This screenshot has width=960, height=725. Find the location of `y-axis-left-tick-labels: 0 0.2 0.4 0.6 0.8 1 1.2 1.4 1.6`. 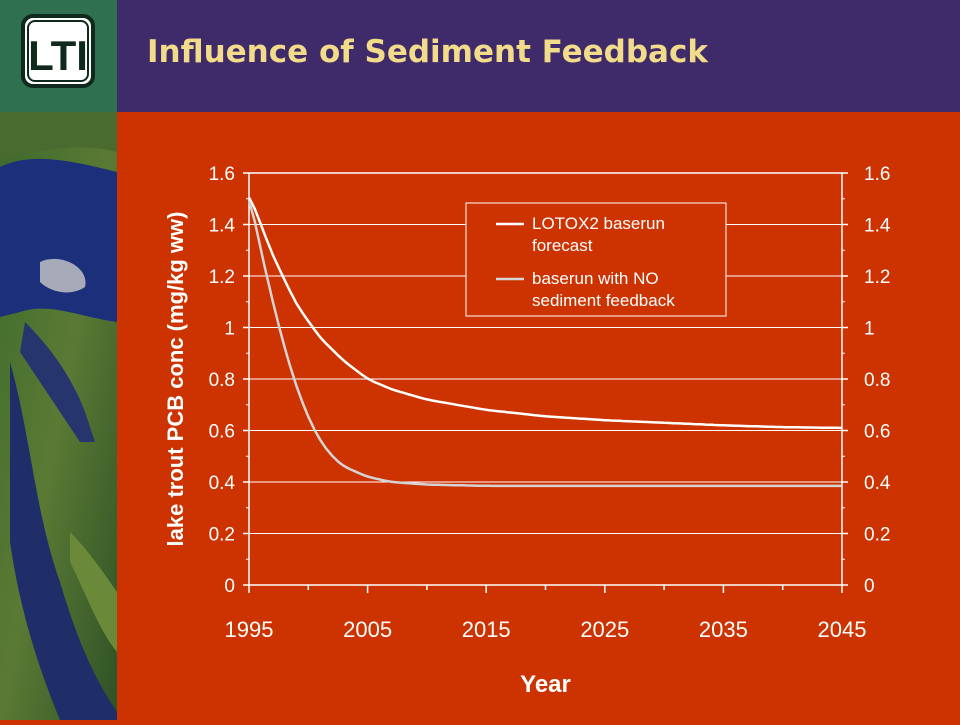

y-axis-left-tick-labels: 0 0.2 0.4 0.6 0.8 1 1.2 1.4 1.6 is located at coordinates (222, 380).